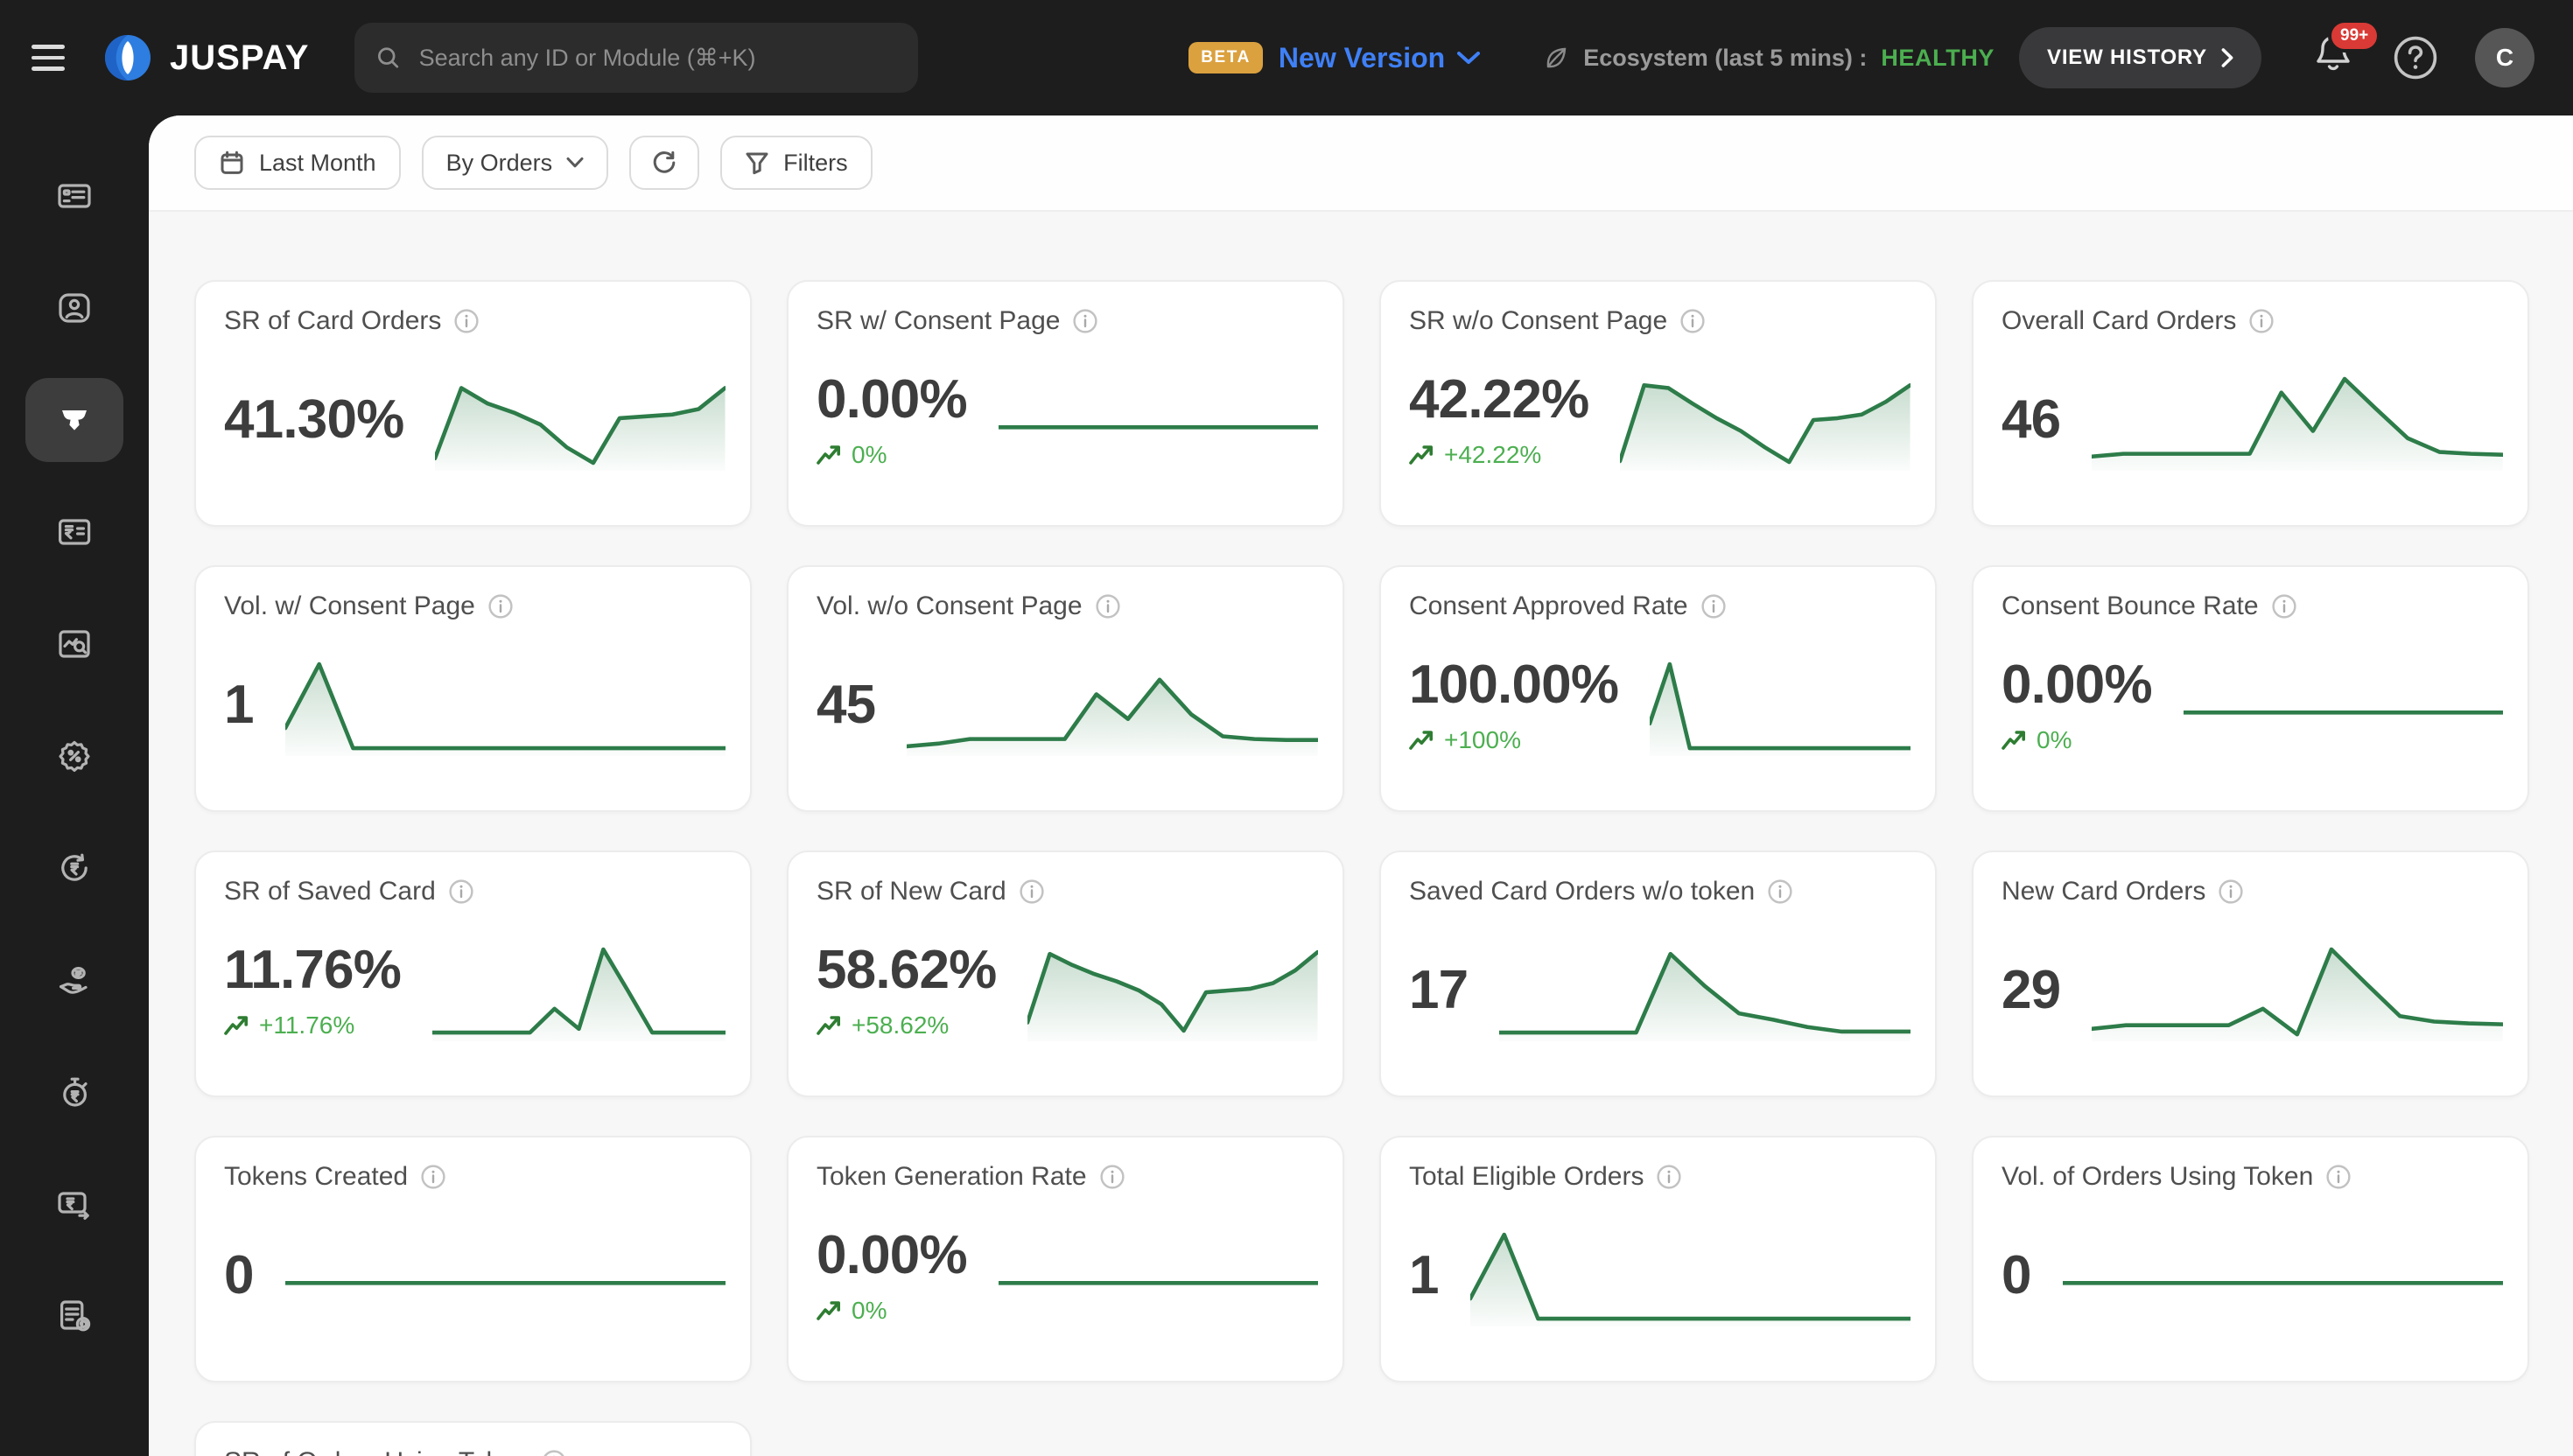  I want to click on notifications-button: 99+, so click(2345, 51).